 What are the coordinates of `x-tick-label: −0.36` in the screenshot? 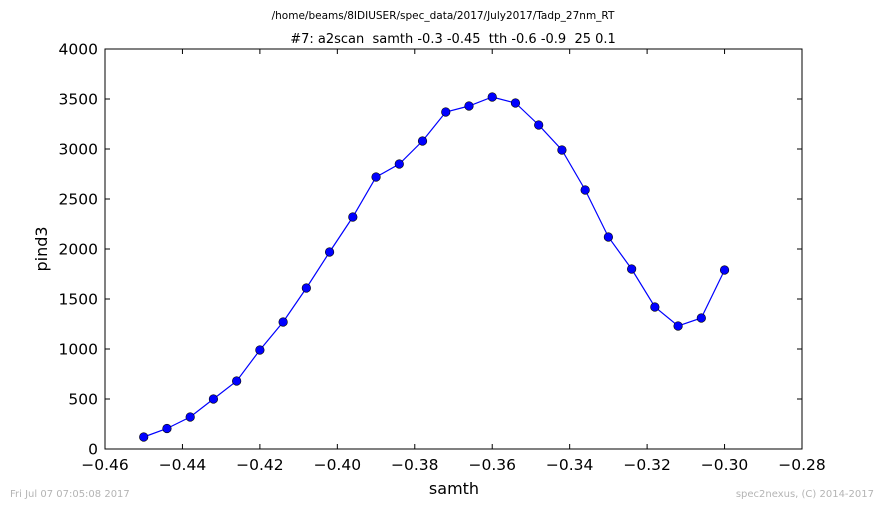 It's located at (492, 465).